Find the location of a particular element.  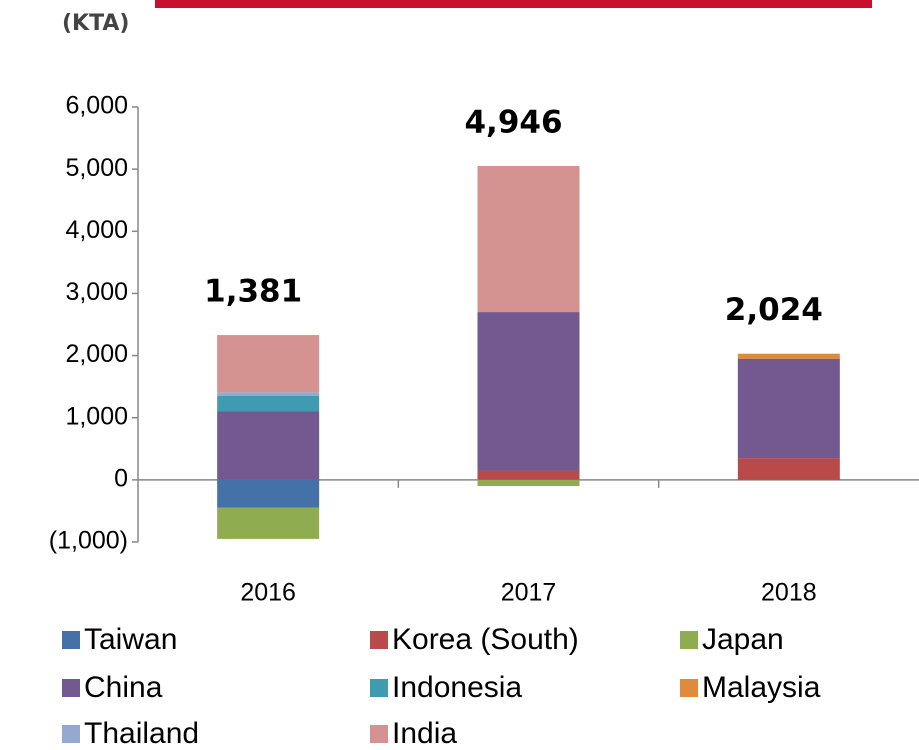

total-label: 4,946 is located at coordinates (513, 123).